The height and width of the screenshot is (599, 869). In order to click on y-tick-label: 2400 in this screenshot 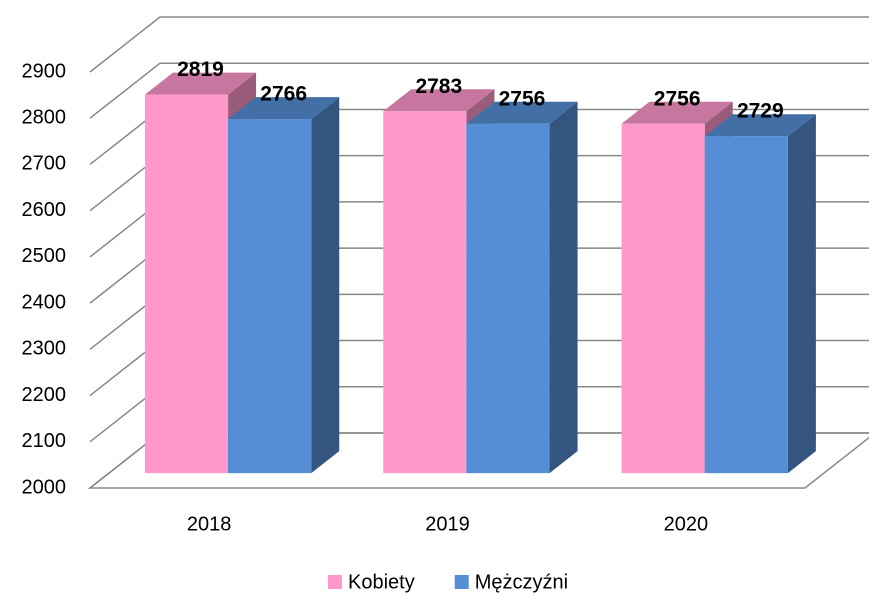, I will do `click(44, 302)`.